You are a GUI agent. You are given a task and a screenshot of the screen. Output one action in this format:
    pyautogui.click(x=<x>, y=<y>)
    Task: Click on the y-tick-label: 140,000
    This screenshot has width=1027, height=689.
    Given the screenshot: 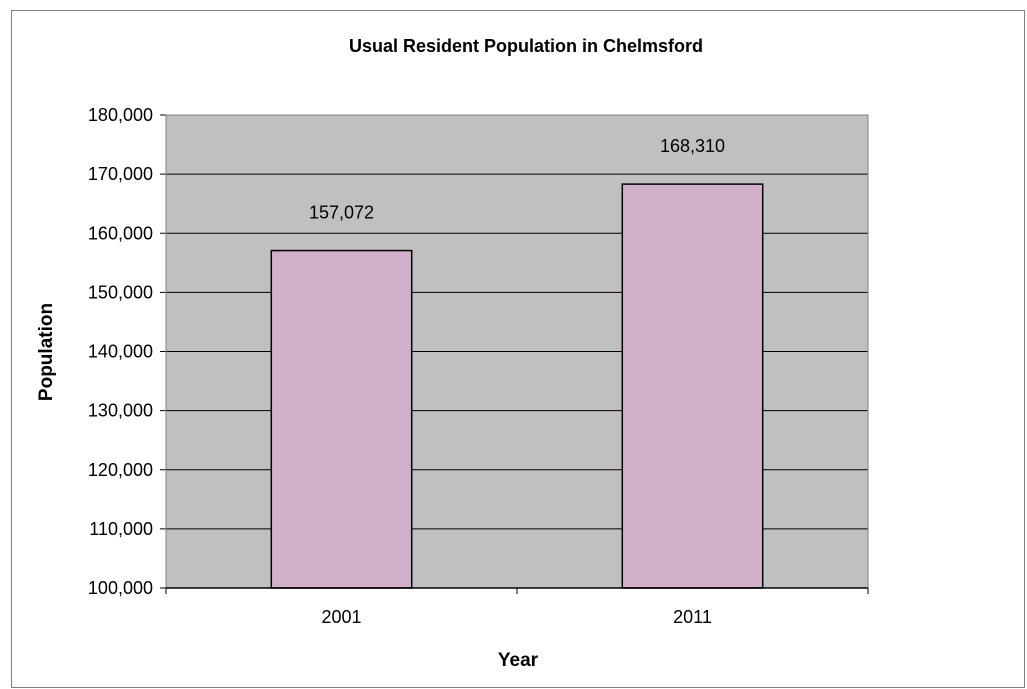 What is the action you would take?
    pyautogui.click(x=120, y=352)
    